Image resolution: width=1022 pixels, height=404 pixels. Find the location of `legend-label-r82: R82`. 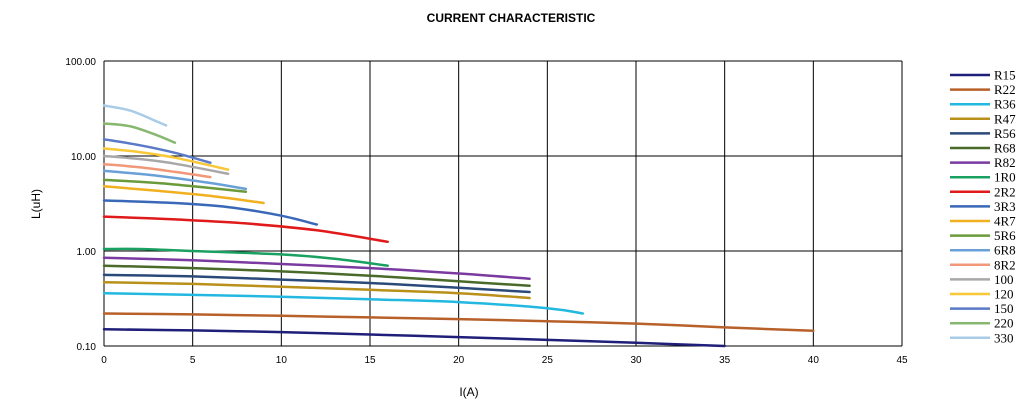

legend-label-r82: R82 is located at coordinates (1005, 162).